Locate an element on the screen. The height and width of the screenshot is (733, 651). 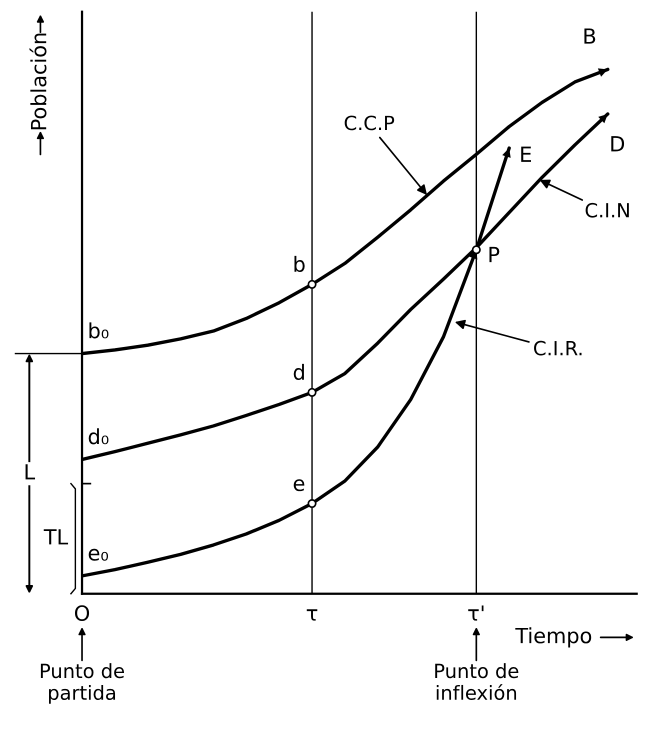
annotation: C.C.P is located at coordinates (369, 123).